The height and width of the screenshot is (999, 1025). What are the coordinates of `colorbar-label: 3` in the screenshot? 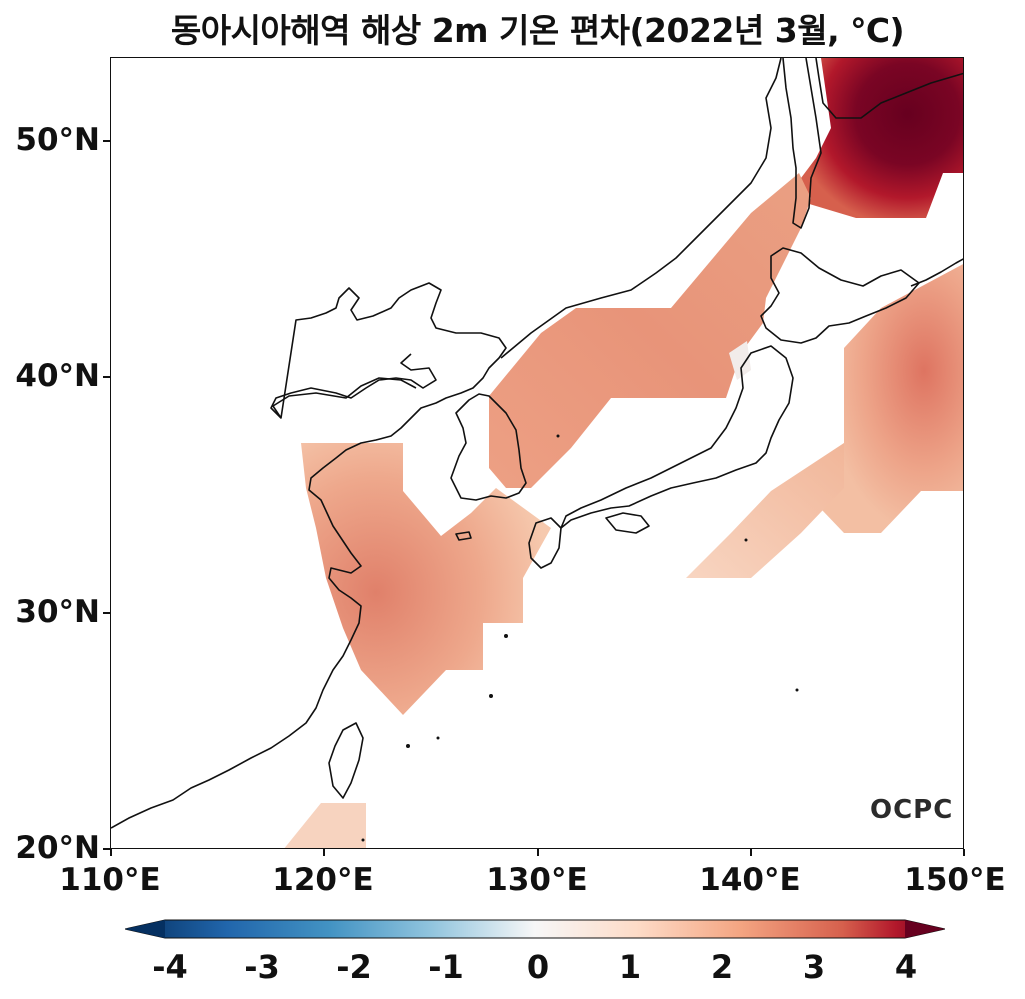 It's located at (814, 967).